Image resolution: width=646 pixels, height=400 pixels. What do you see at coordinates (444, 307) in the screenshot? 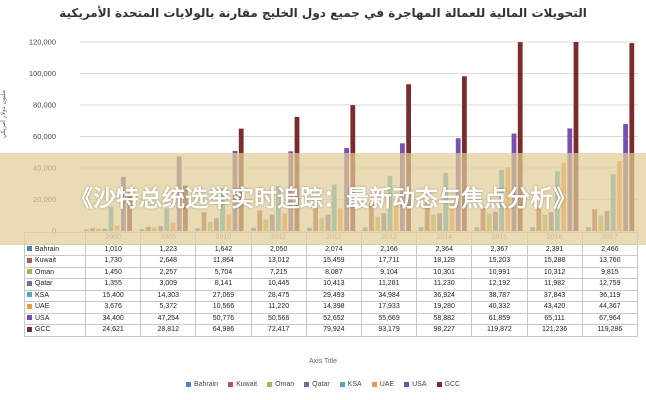
I see `table-cell: 19,280` at bounding box center [444, 307].